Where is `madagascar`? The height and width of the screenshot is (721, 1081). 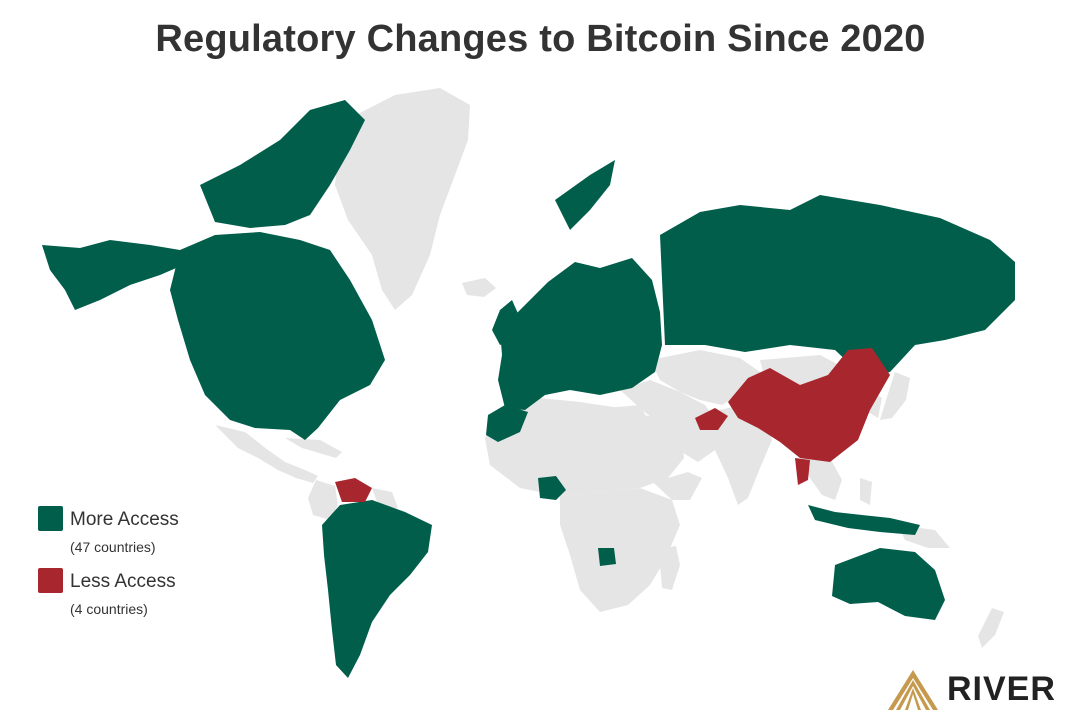 madagascar is located at coordinates (670, 568).